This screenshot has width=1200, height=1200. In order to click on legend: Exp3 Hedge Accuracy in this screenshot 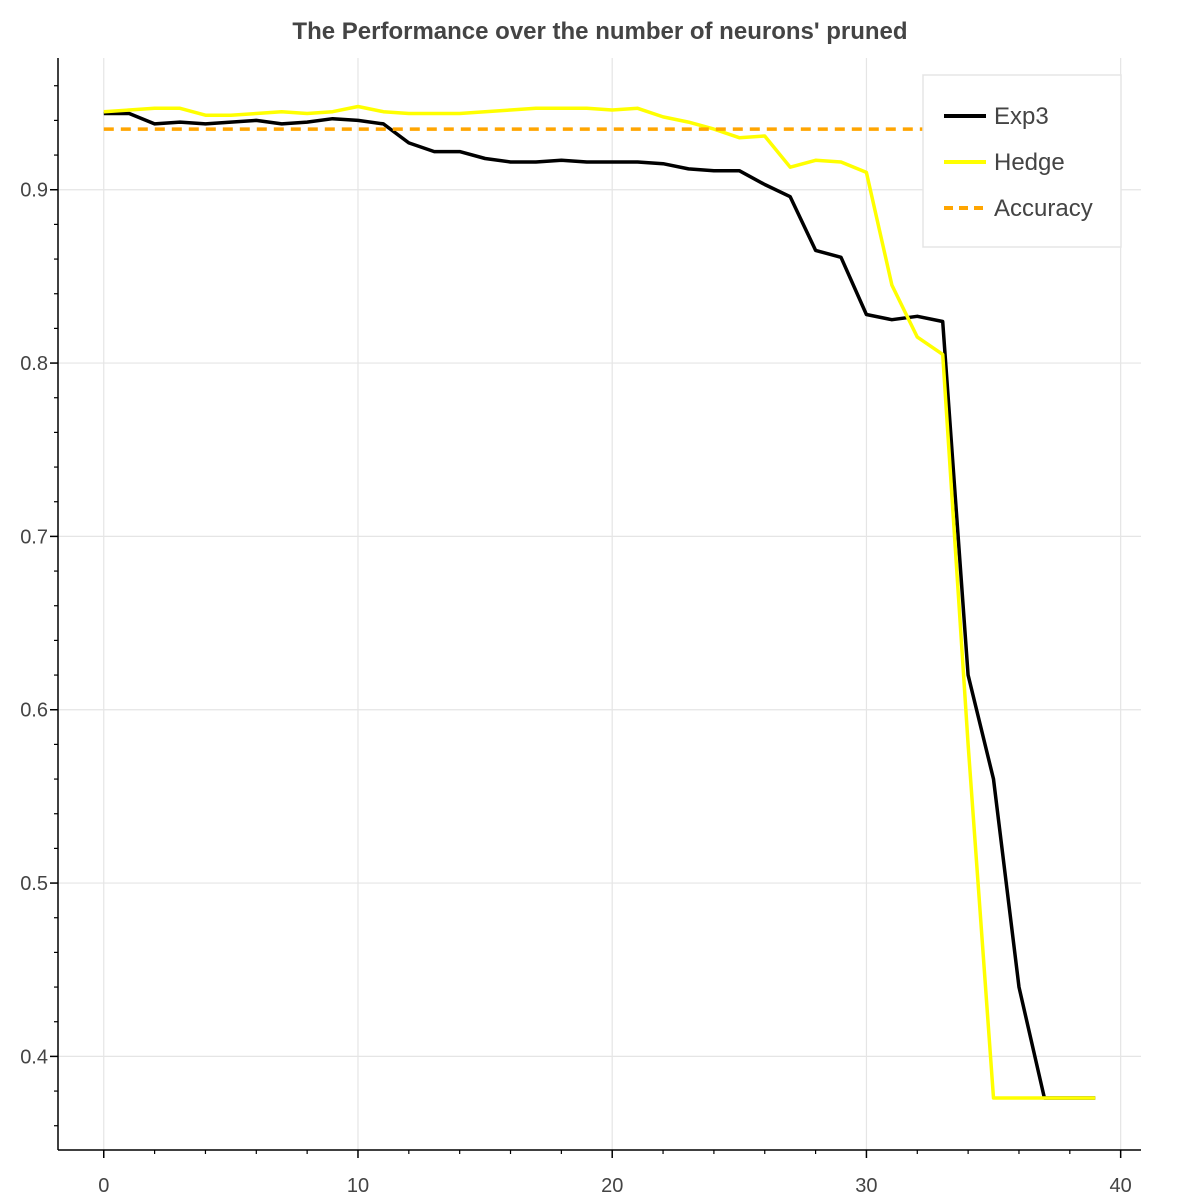, I will do `click(1022, 161)`.